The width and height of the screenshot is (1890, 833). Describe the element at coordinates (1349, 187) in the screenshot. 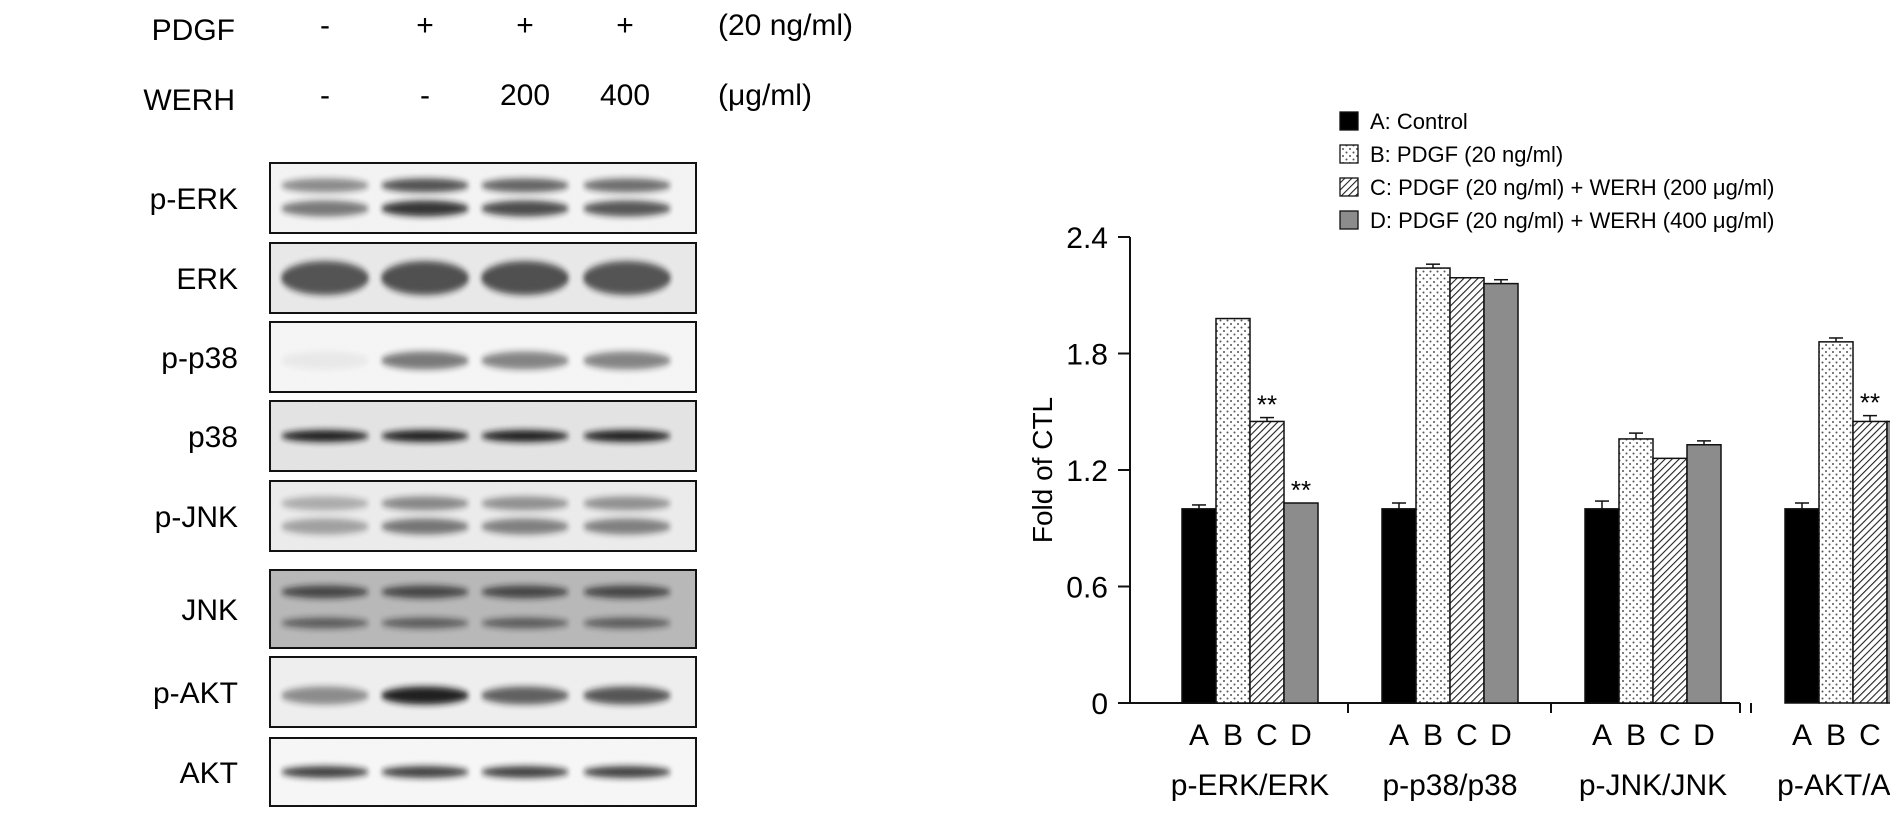

I see `legend-swatch-c` at that location.